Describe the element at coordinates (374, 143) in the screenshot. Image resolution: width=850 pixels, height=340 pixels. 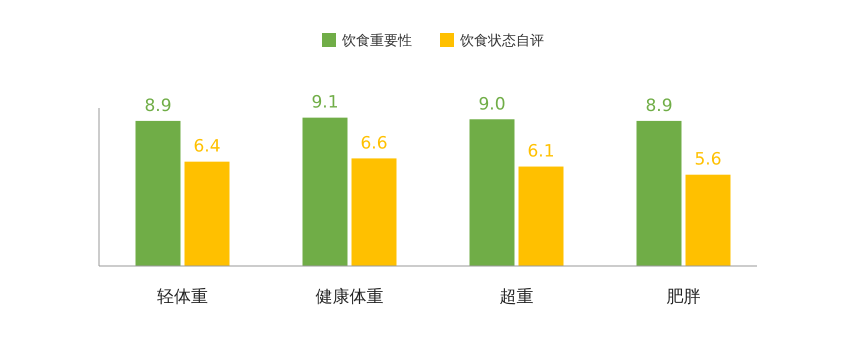
I see `data-label: 6.6` at that location.